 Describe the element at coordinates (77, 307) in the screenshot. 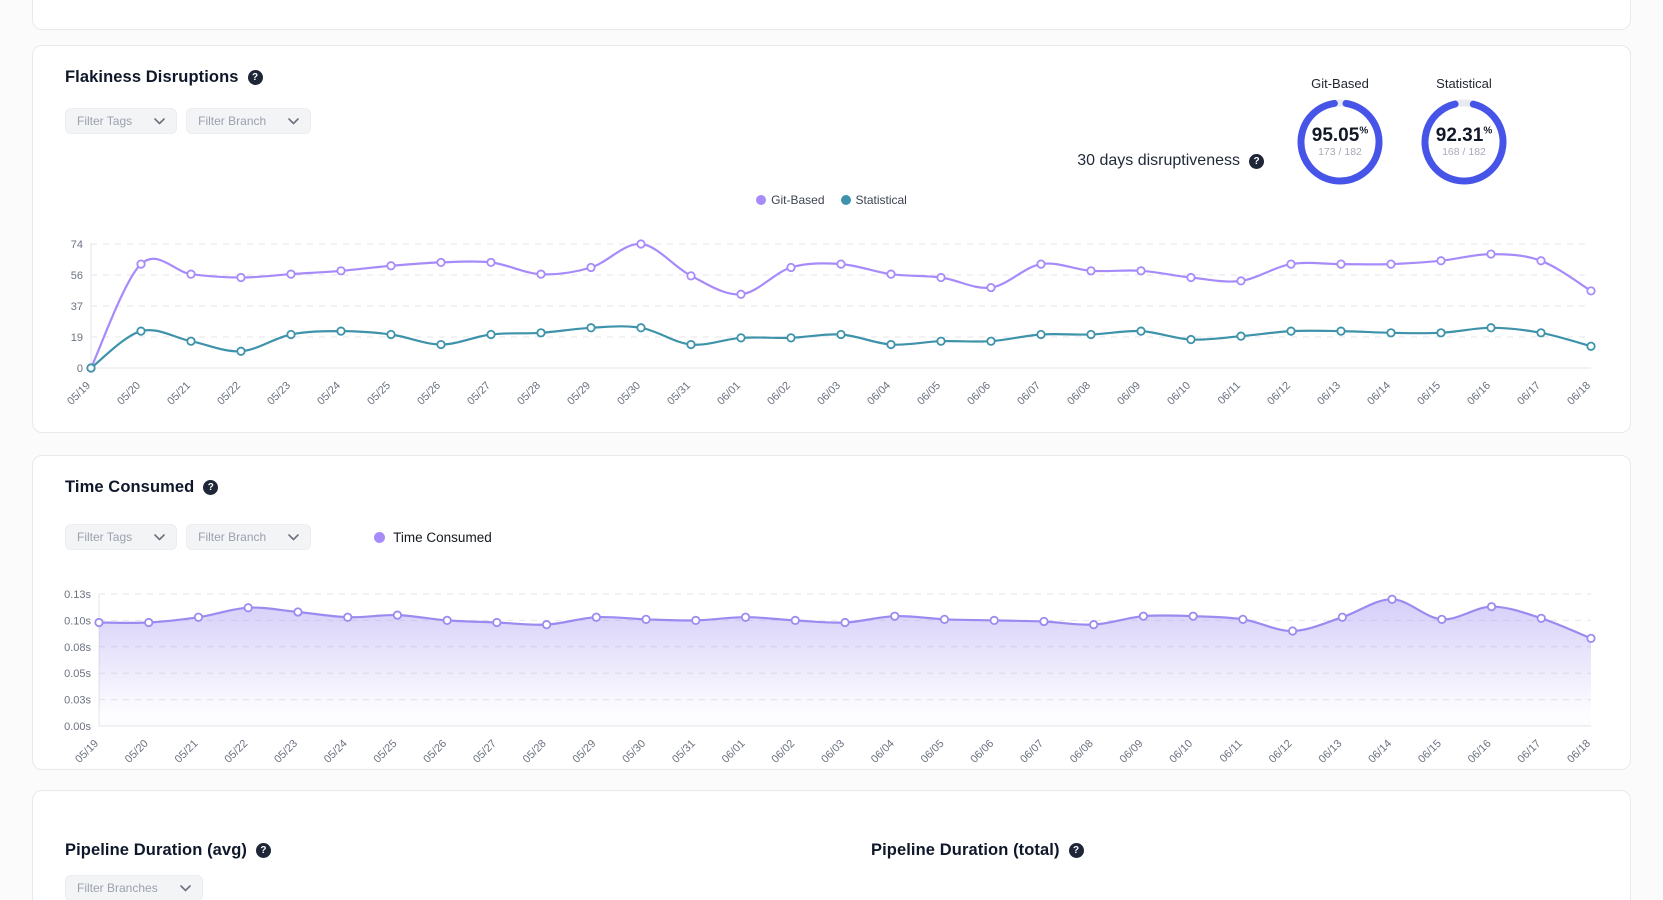

I see `svg-text: 37` at that location.